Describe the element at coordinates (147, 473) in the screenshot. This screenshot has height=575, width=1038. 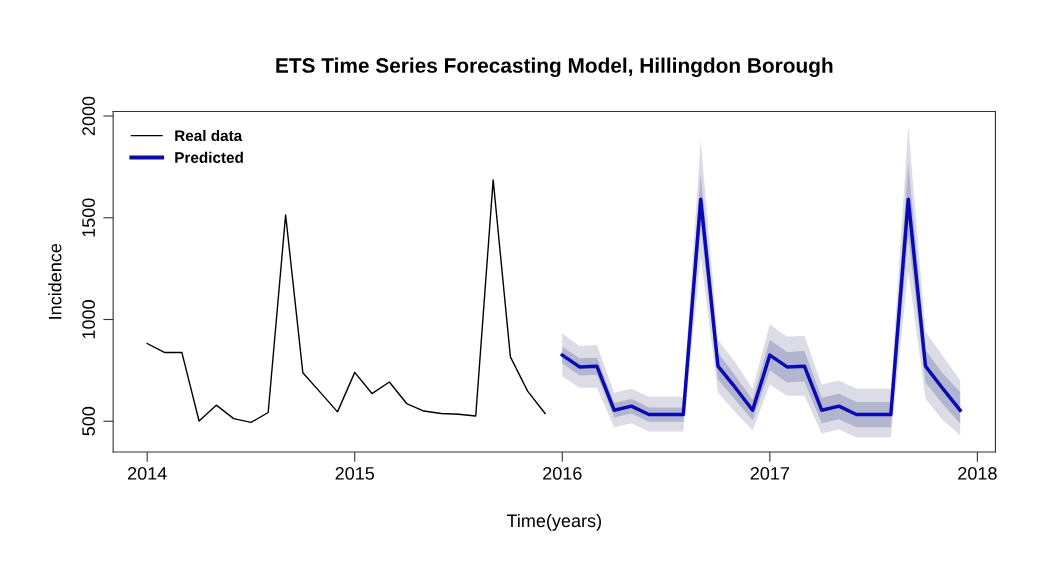
I see `x-tick-label: 2014` at that location.